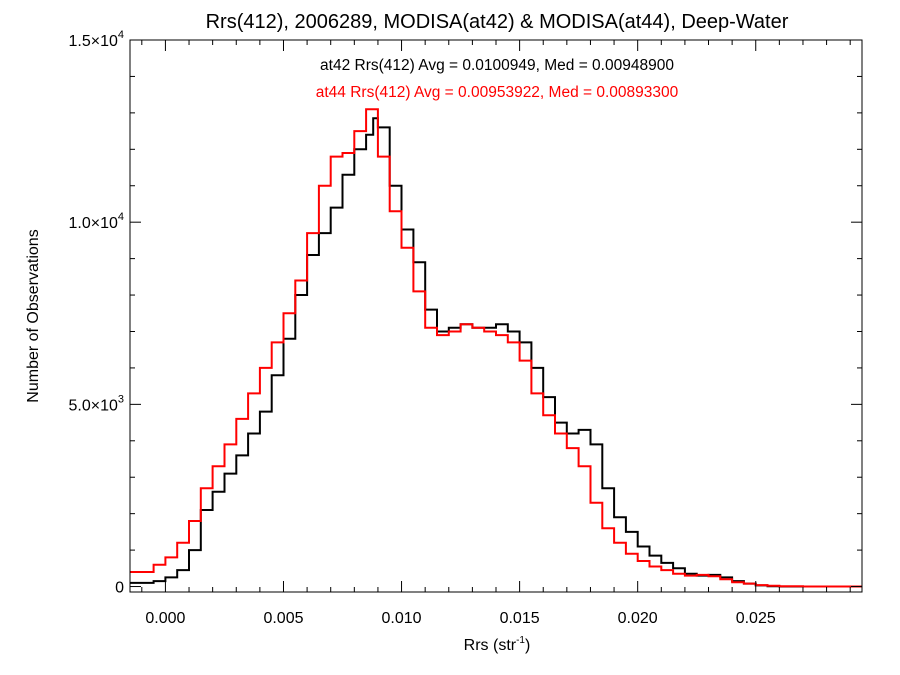 Image resolution: width=900 pixels, height=675 pixels. What do you see at coordinates (33, 315) in the screenshot?
I see `y-axis-label: Number of Observations` at bounding box center [33, 315].